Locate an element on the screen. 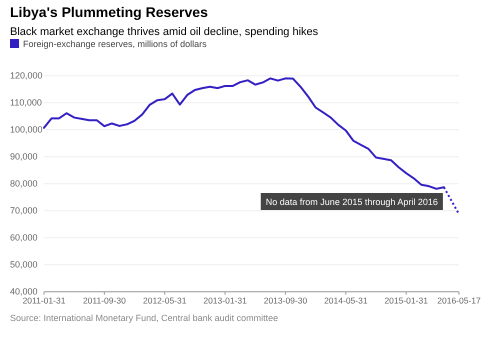 The image size is (488, 339). x-tick-label: 2011-01-31 is located at coordinates (44, 301).